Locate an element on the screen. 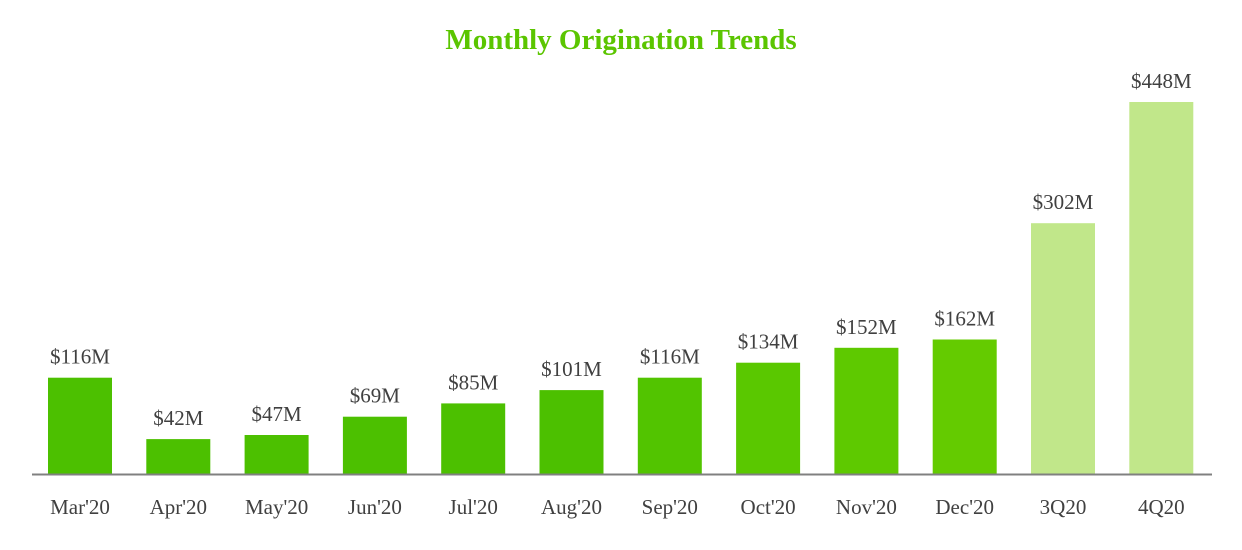  data-label: $42M is located at coordinates (178, 418).